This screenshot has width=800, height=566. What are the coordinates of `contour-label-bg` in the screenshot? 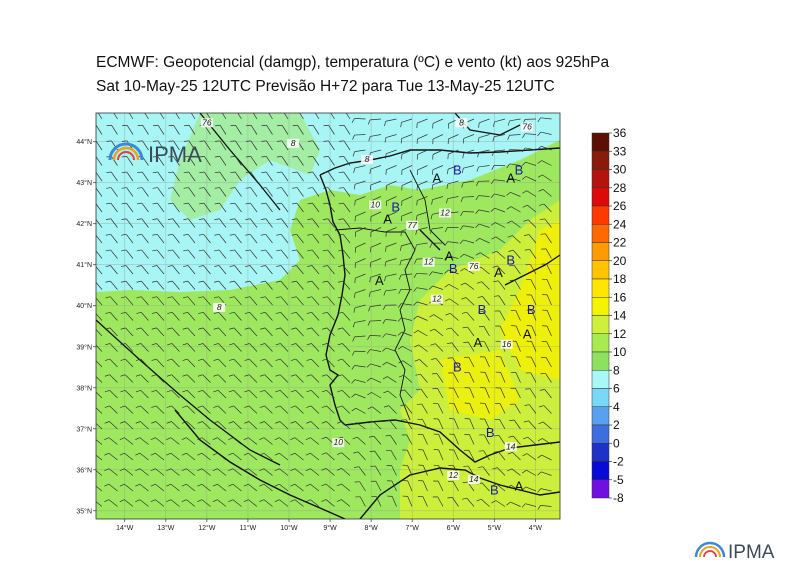 It's located at (461, 123).